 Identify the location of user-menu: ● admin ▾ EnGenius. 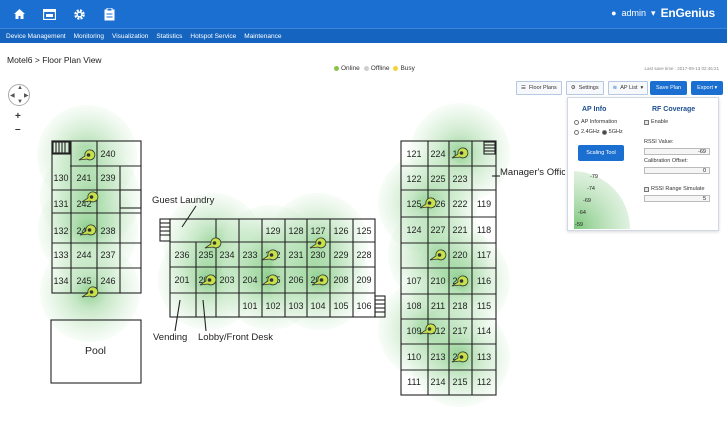
(663, 13).